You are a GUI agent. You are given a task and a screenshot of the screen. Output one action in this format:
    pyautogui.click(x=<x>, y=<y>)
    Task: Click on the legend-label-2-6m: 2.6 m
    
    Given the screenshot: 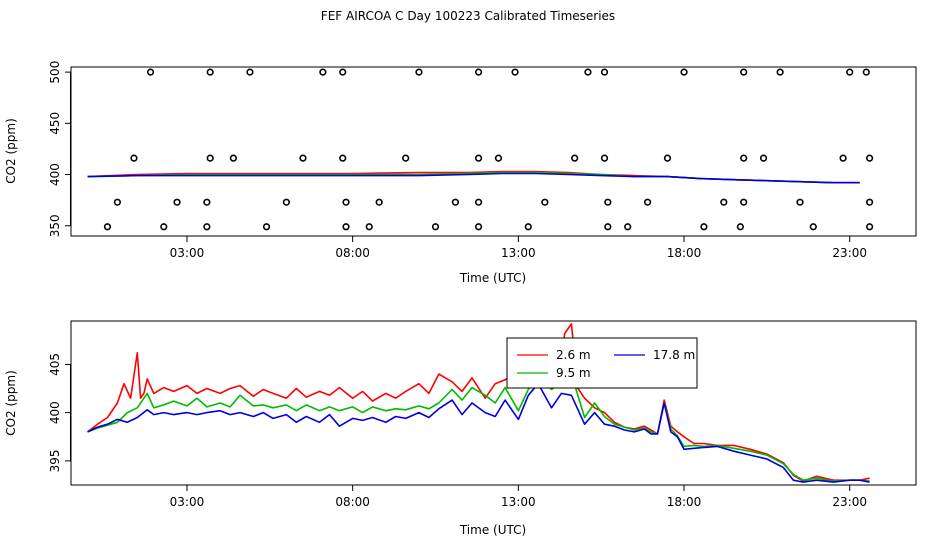 What is the action you would take?
    pyautogui.click(x=573, y=355)
    